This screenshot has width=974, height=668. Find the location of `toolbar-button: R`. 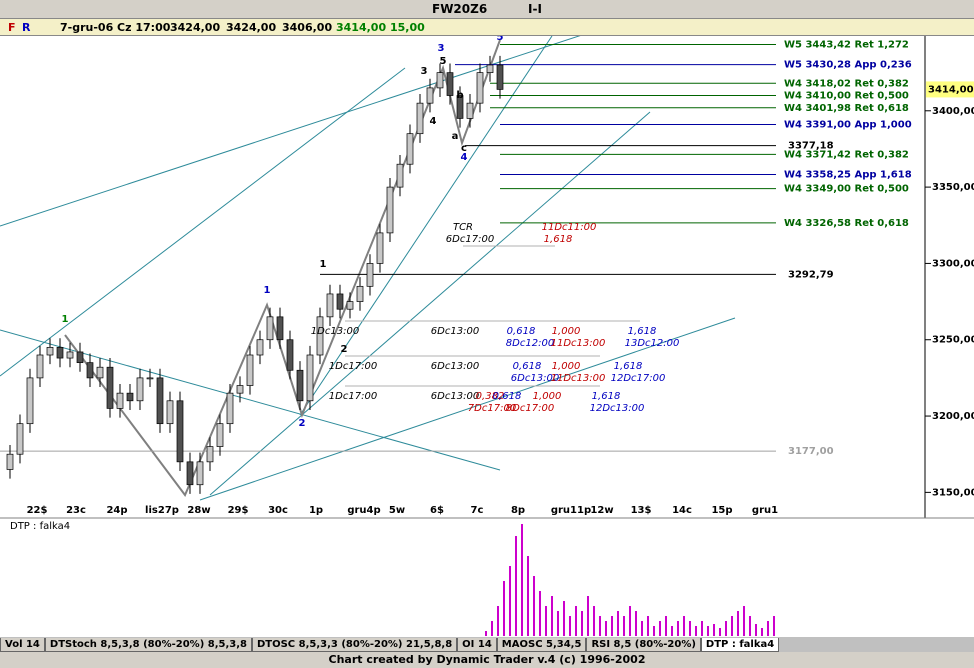

toolbar-button: R is located at coordinates (26, 27).